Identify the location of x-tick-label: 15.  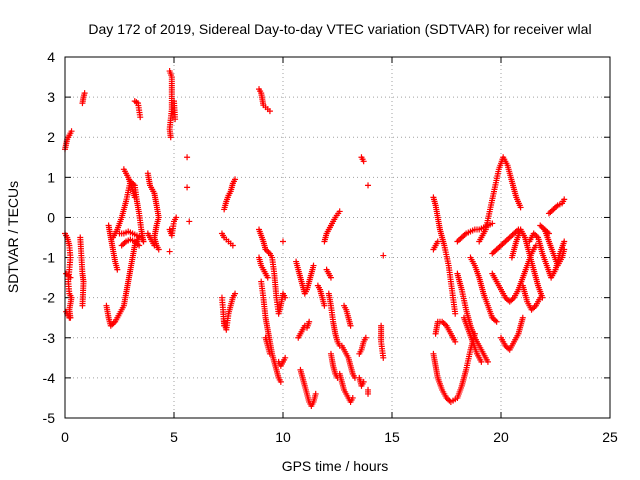
(392, 437).